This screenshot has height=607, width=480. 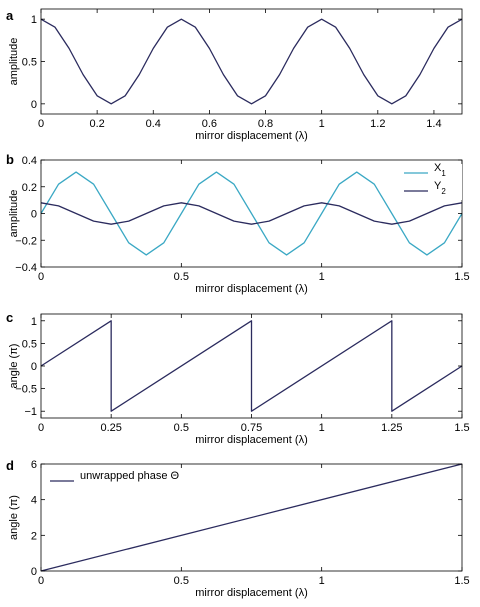 I want to click on x-tick-label-a: 1.4, so click(x=433, y=124).